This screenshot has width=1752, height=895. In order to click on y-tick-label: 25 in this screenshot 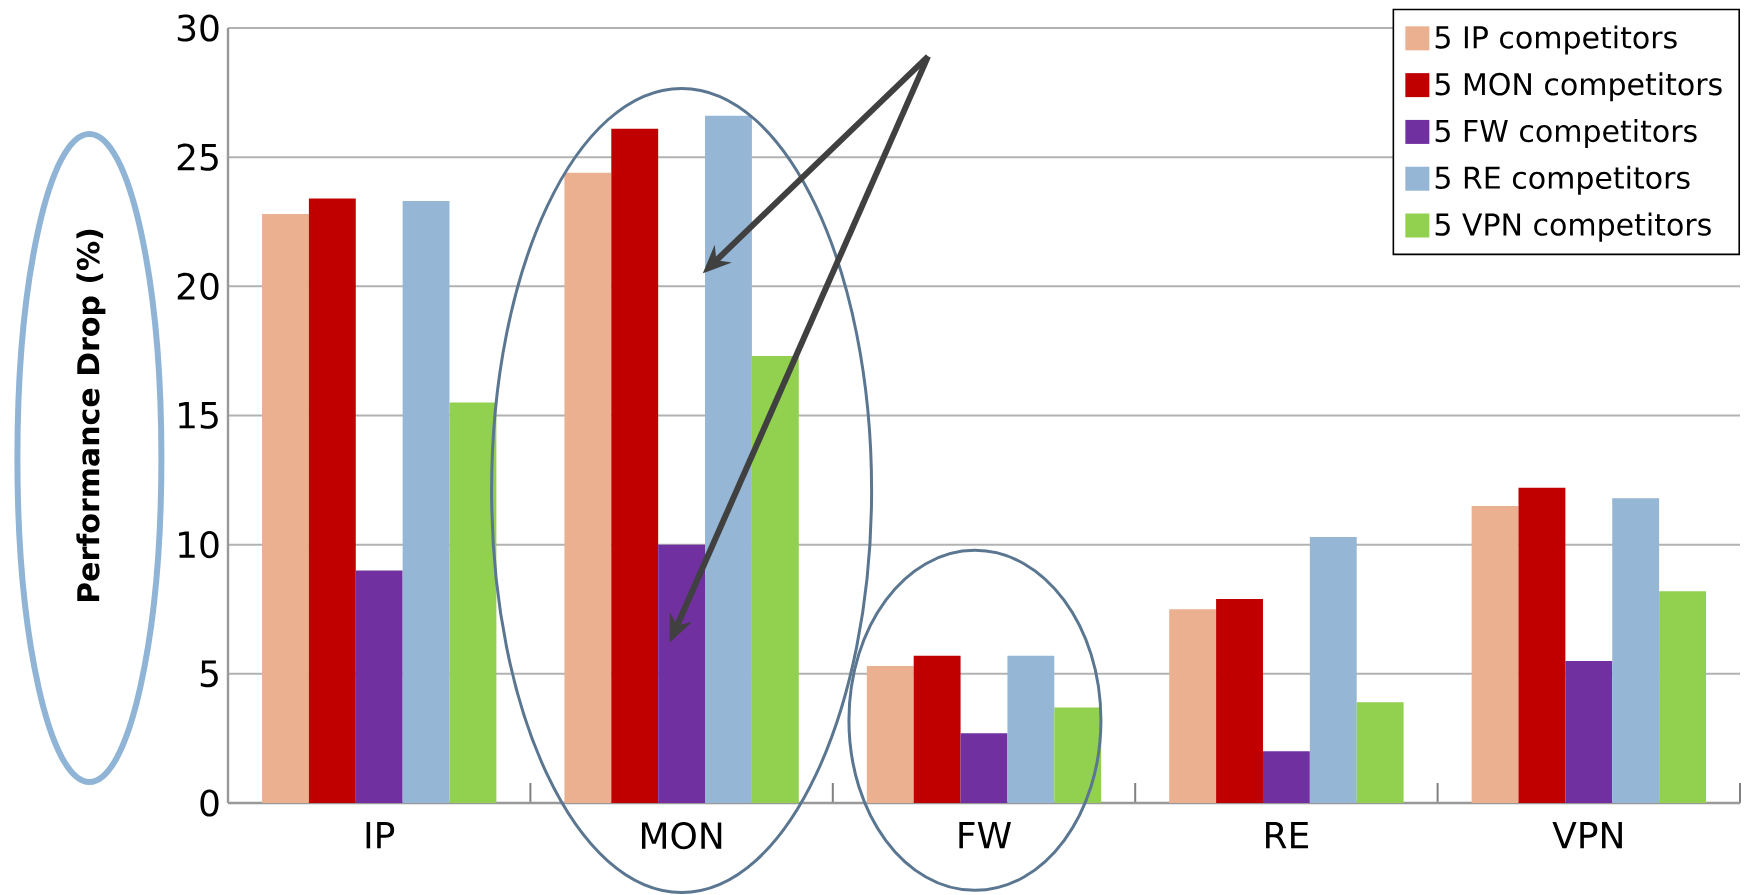, I will do `click(197, 157)`.